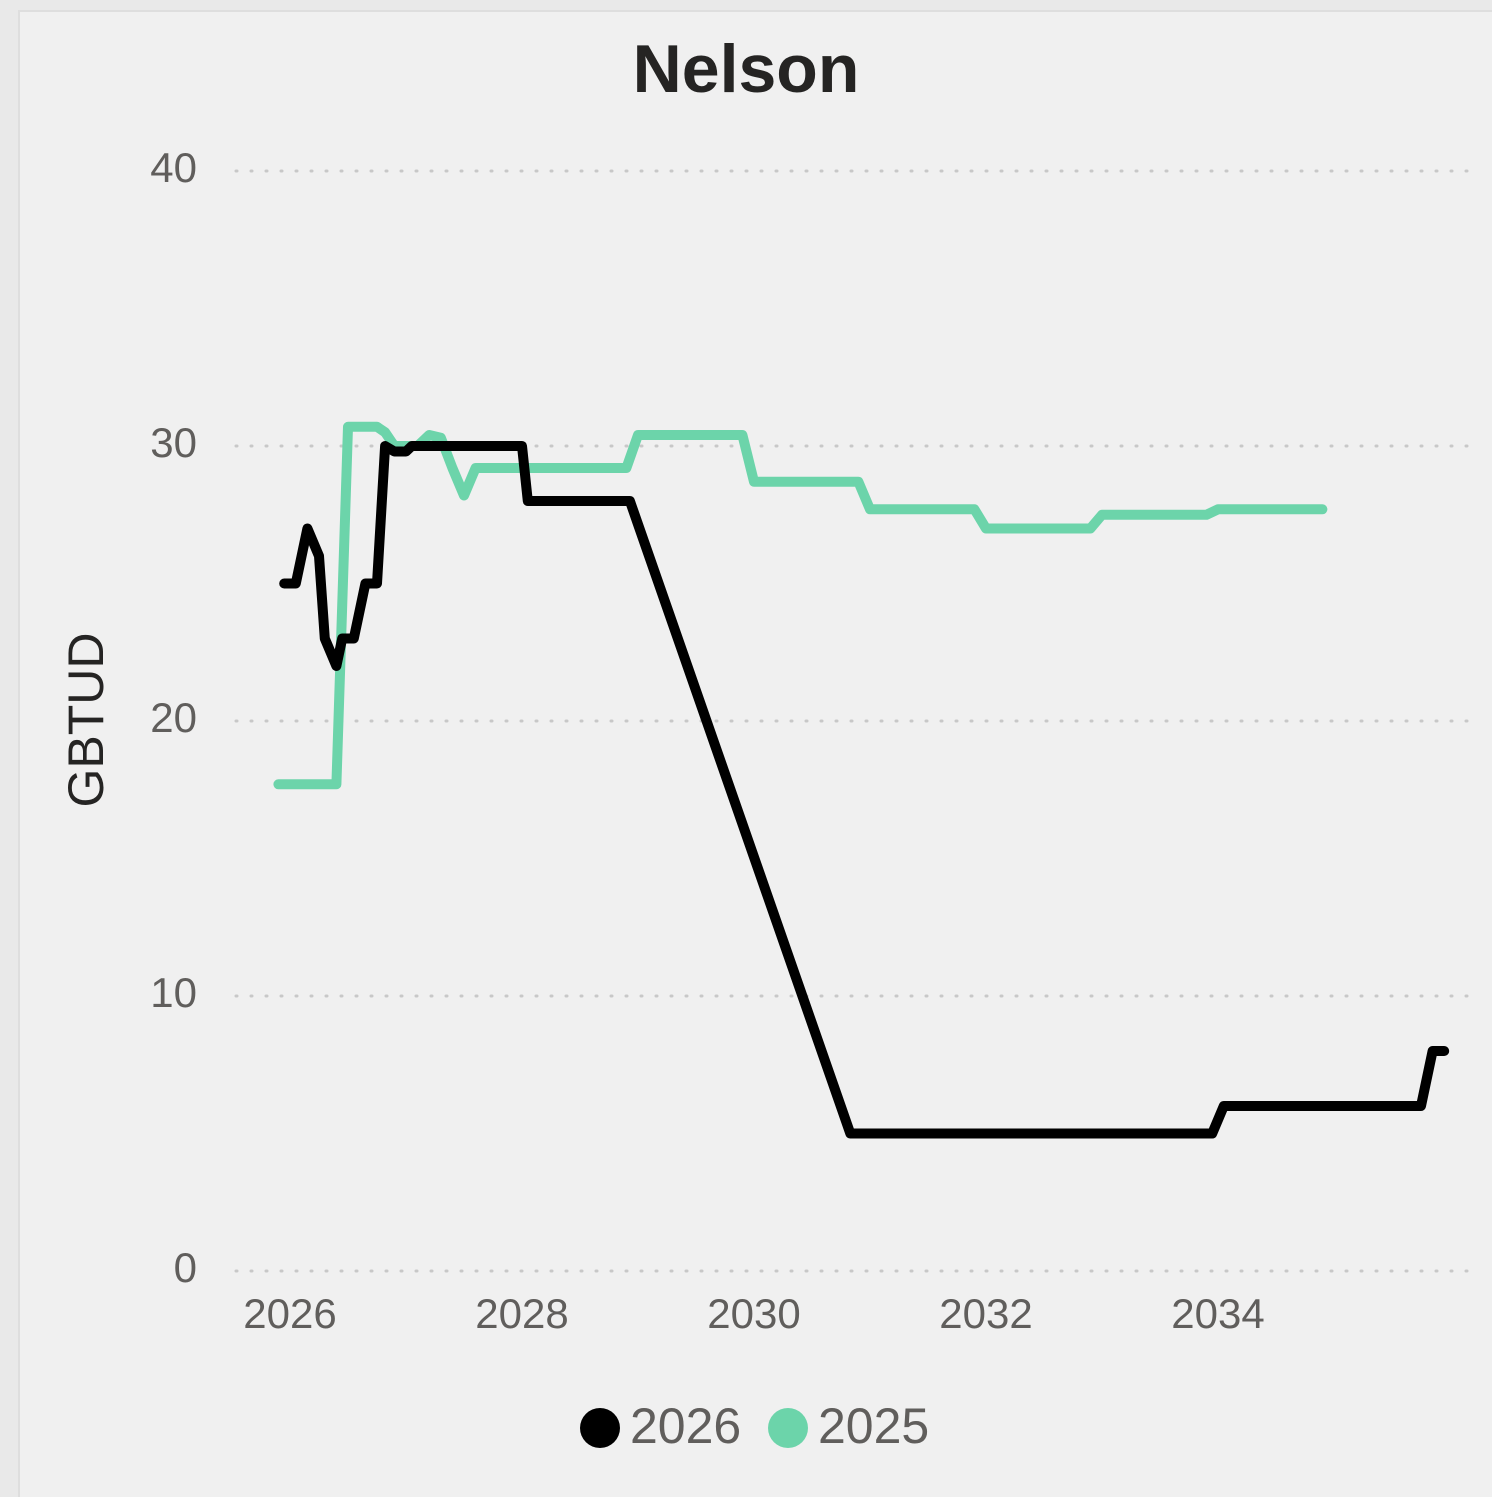 The height and width of the screenshot is (1497, 1492). What do you see at coordinates (173, 167) in the screenshot?
I see `y-tick-label: 40` at bounding box center [173, 167].